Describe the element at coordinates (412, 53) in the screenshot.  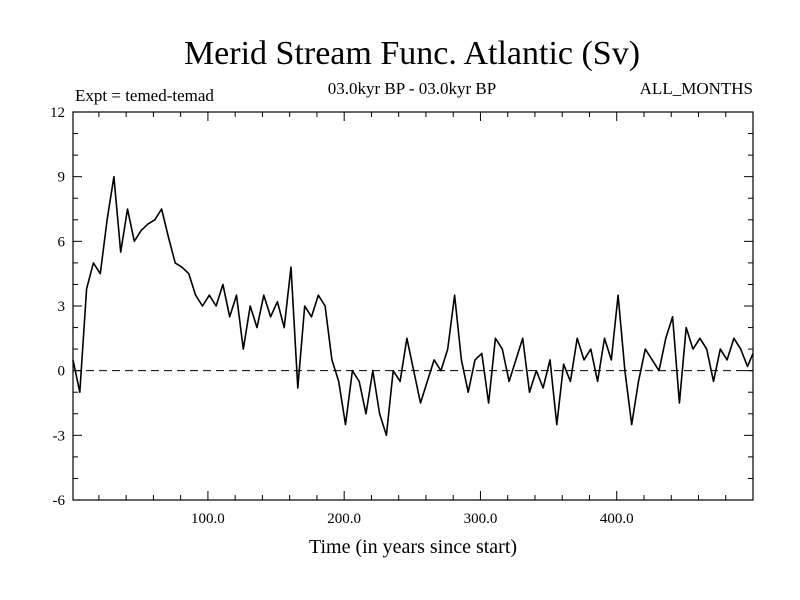
I see `chart-title: Merid Stream Func. Atlantic (Sv)` at that location.